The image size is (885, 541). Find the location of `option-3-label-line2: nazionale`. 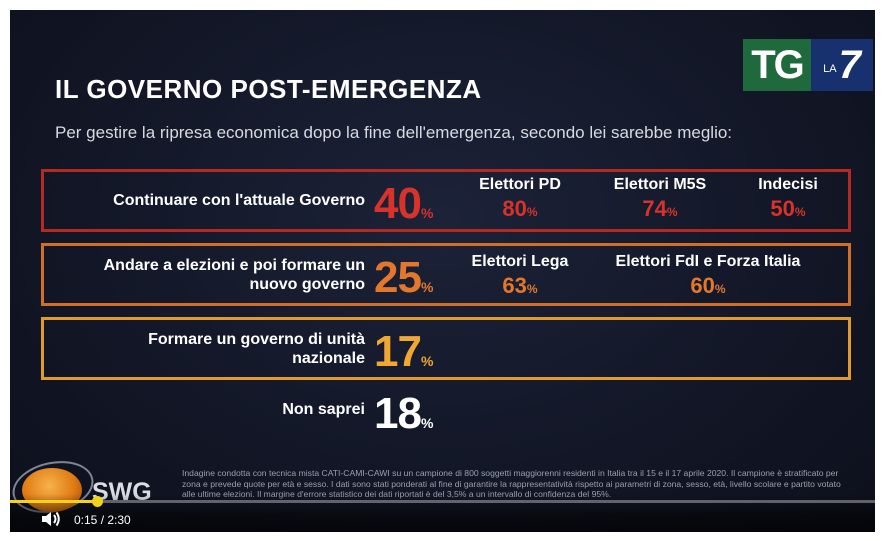

option-3-label-line2: nazionale is located at coordinates (328, 358).